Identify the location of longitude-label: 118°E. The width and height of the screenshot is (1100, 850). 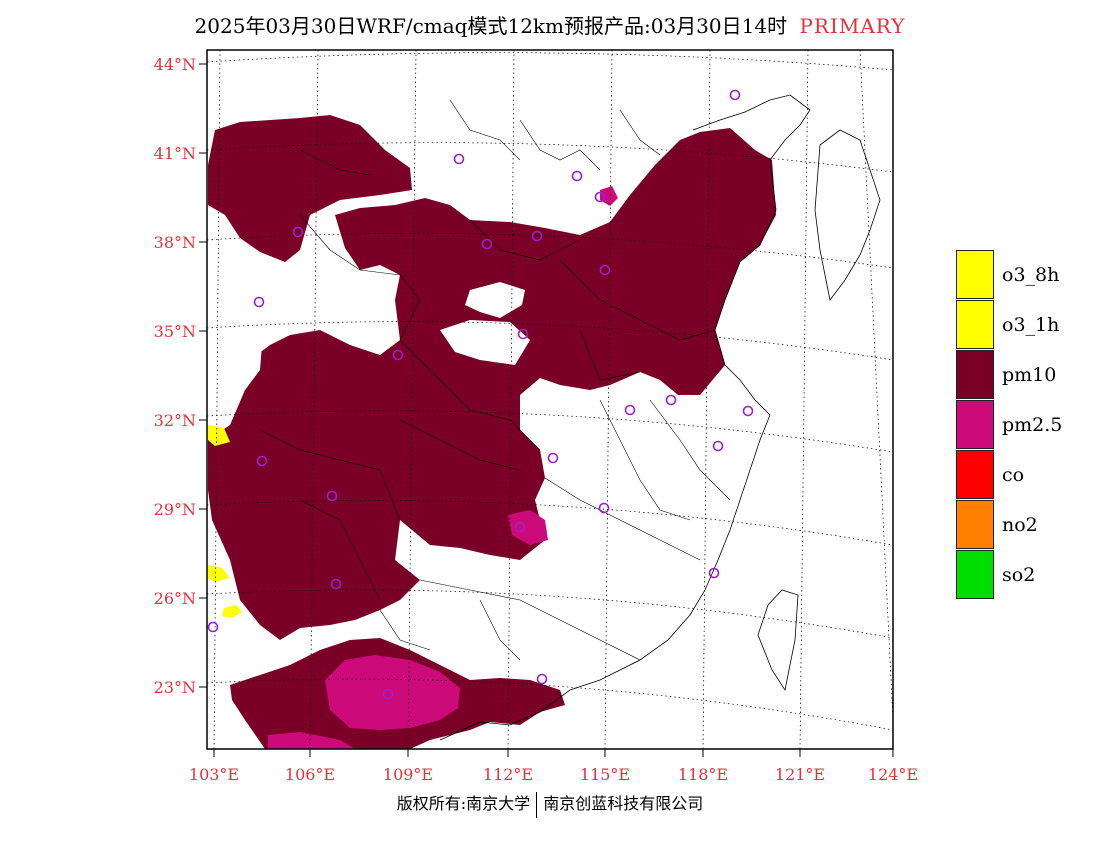
(703, 774).